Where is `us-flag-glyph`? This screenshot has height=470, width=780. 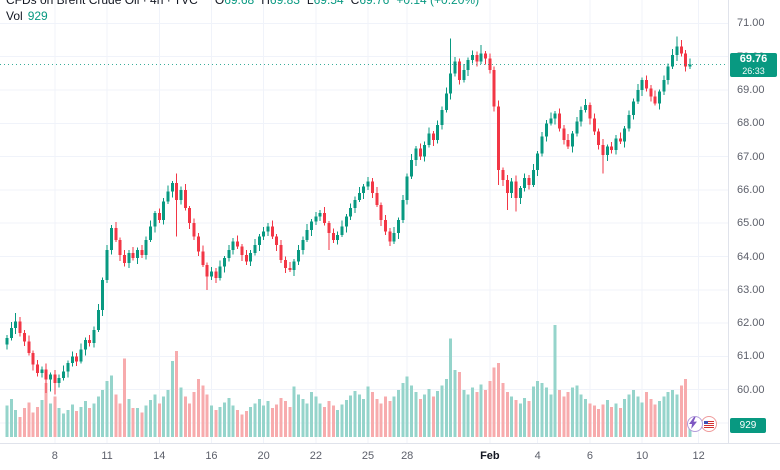
us-flag-glyph is located at coordinates (709, 424).